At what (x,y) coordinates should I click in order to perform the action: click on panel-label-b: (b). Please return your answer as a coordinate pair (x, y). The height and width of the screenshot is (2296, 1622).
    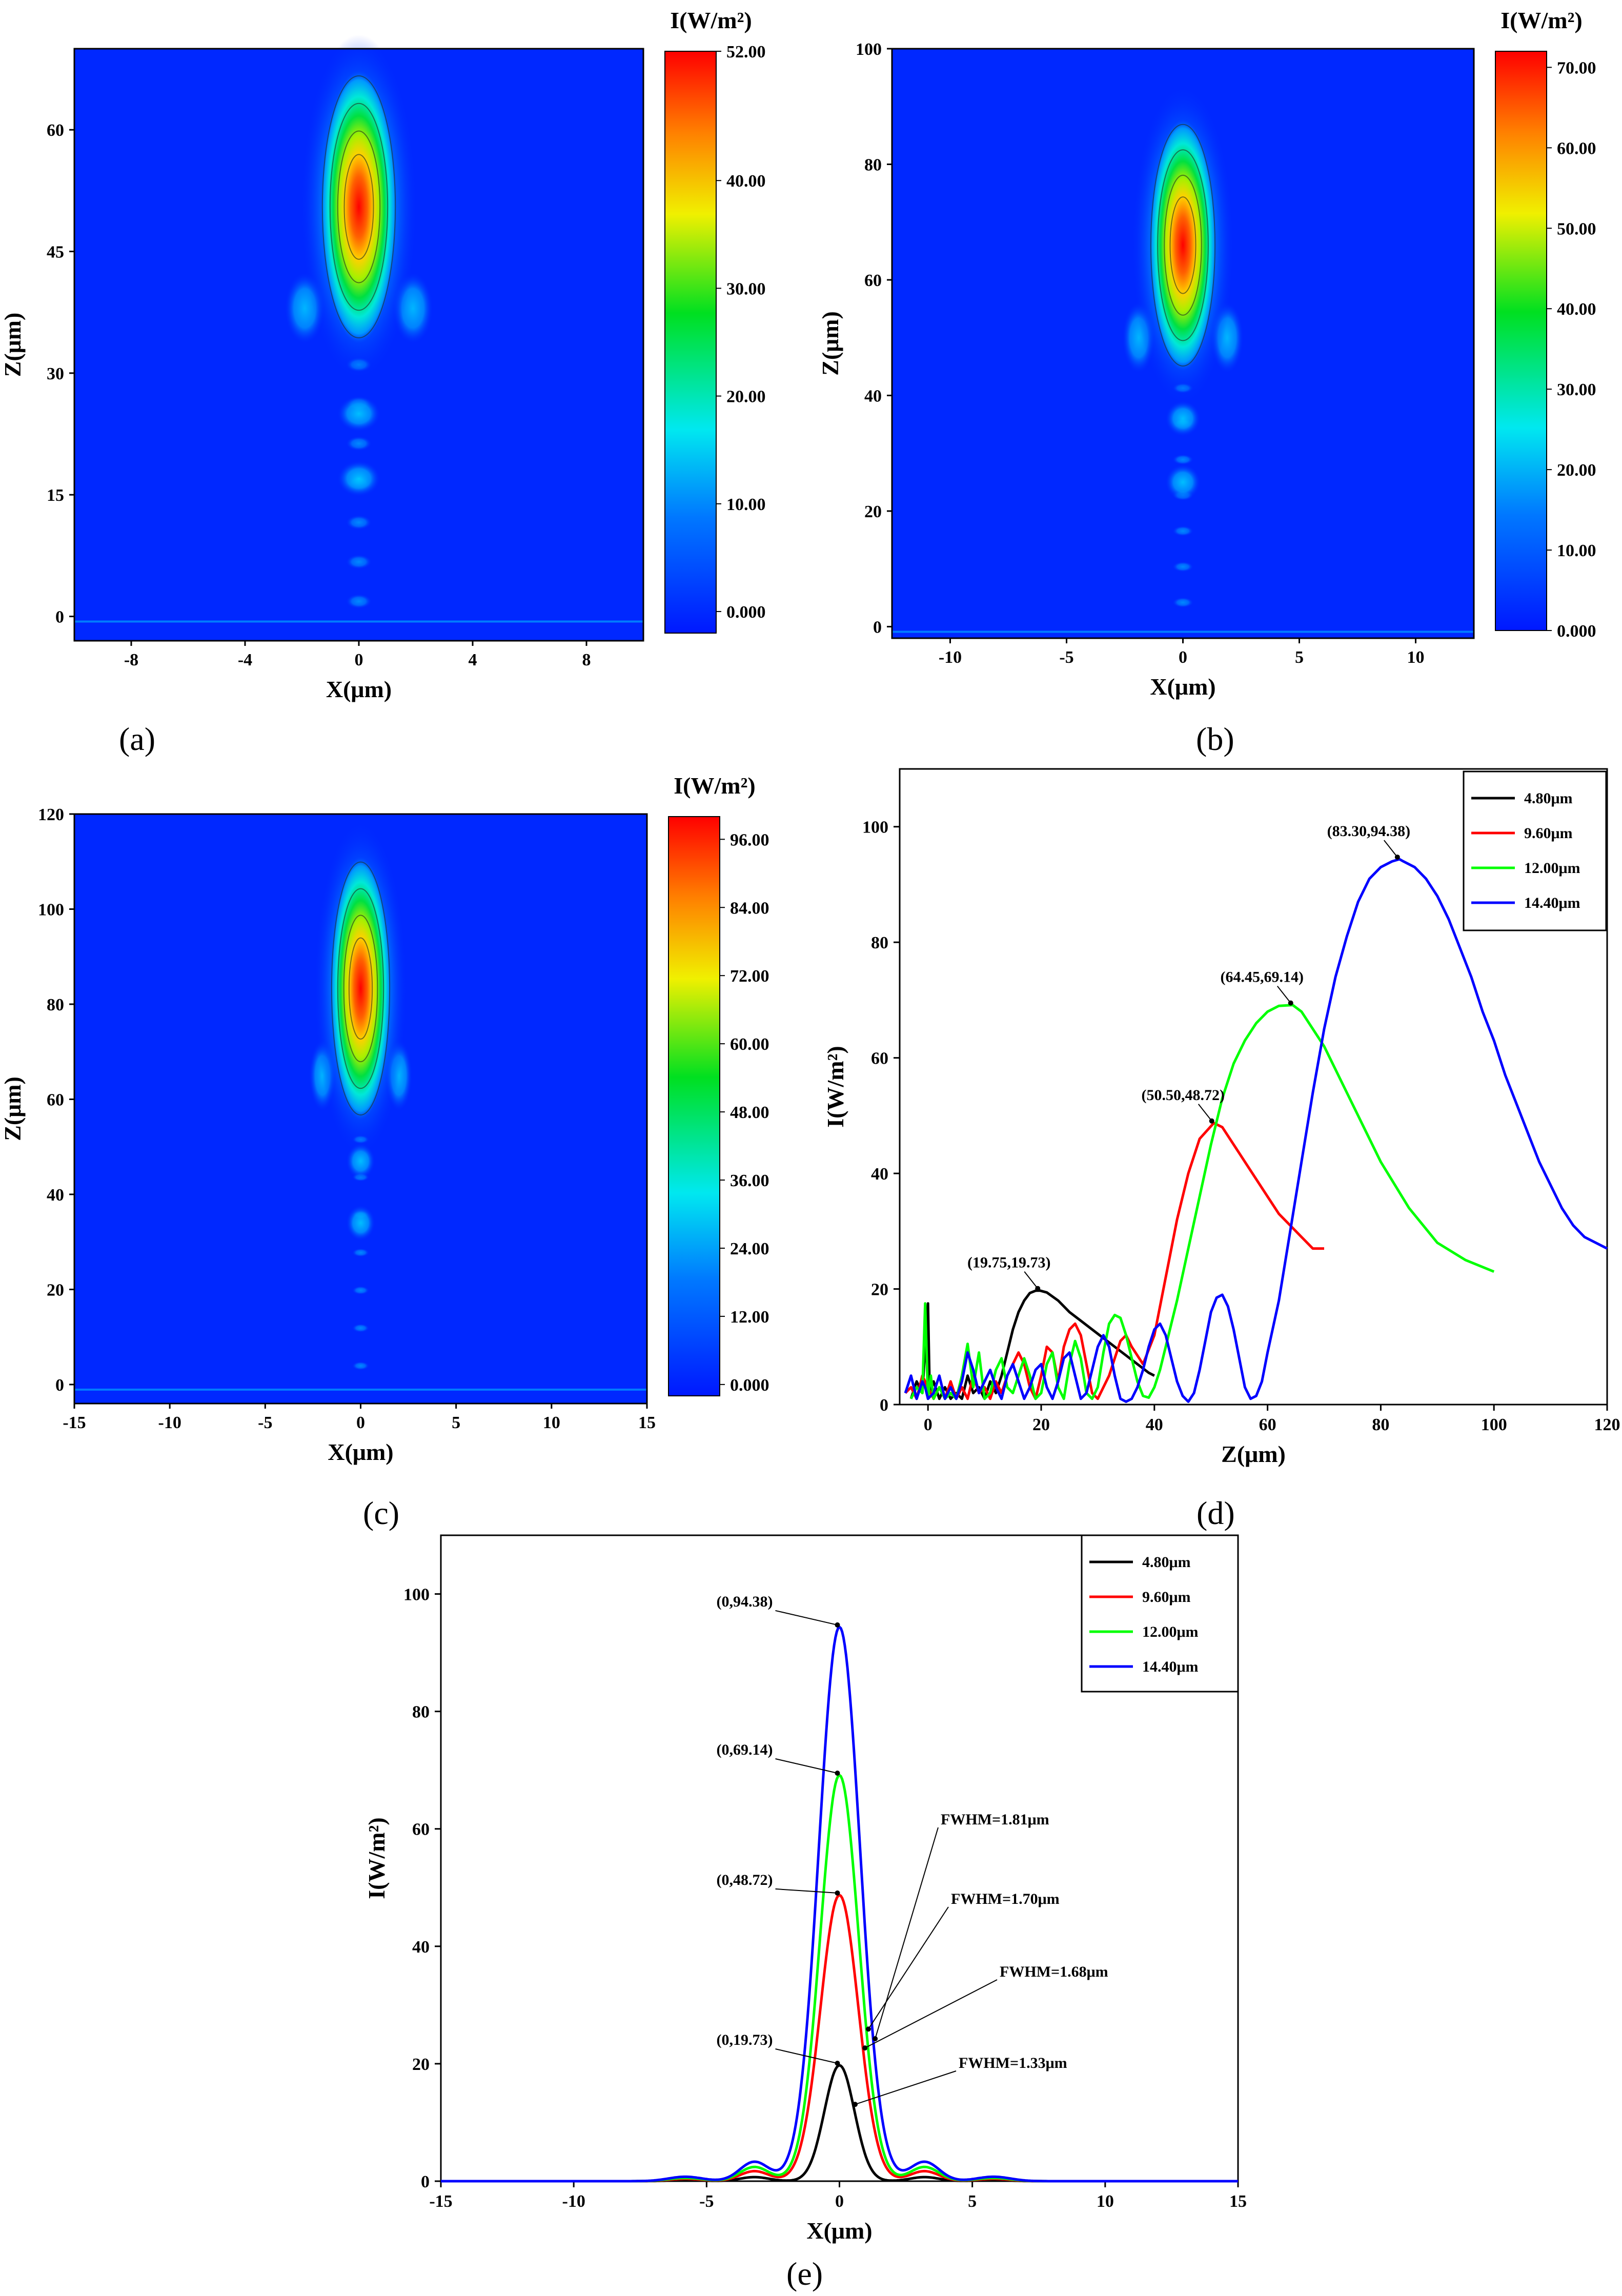
    Looking at the image, I should click on (1215, 739).